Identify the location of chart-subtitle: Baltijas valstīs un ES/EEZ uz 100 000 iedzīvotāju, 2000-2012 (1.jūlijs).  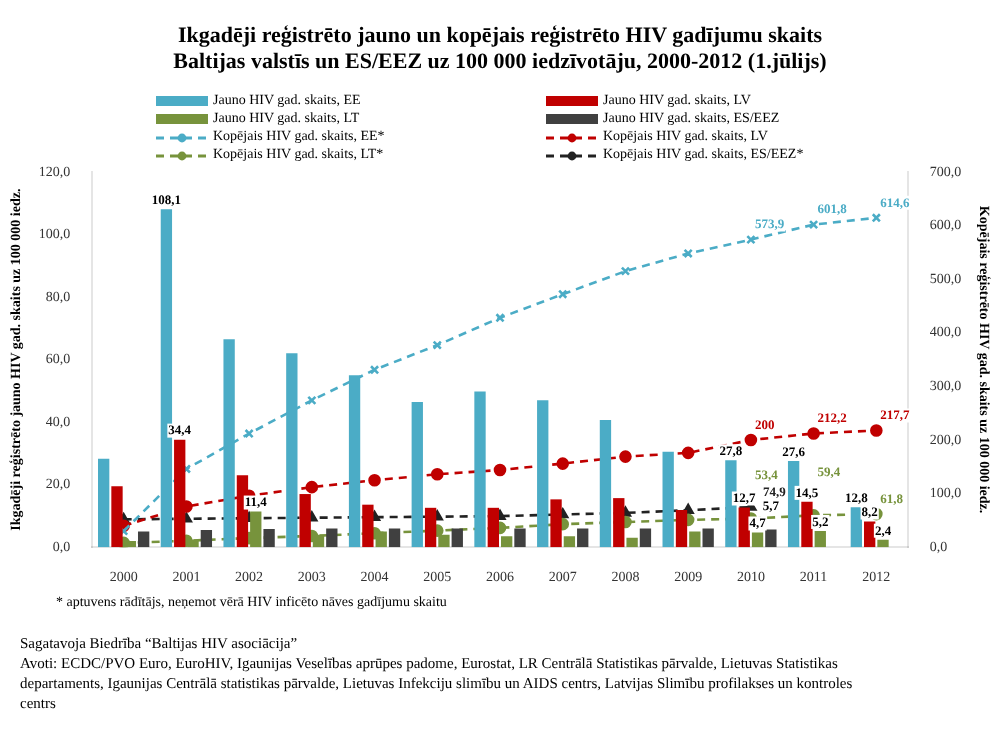
(500, 63).